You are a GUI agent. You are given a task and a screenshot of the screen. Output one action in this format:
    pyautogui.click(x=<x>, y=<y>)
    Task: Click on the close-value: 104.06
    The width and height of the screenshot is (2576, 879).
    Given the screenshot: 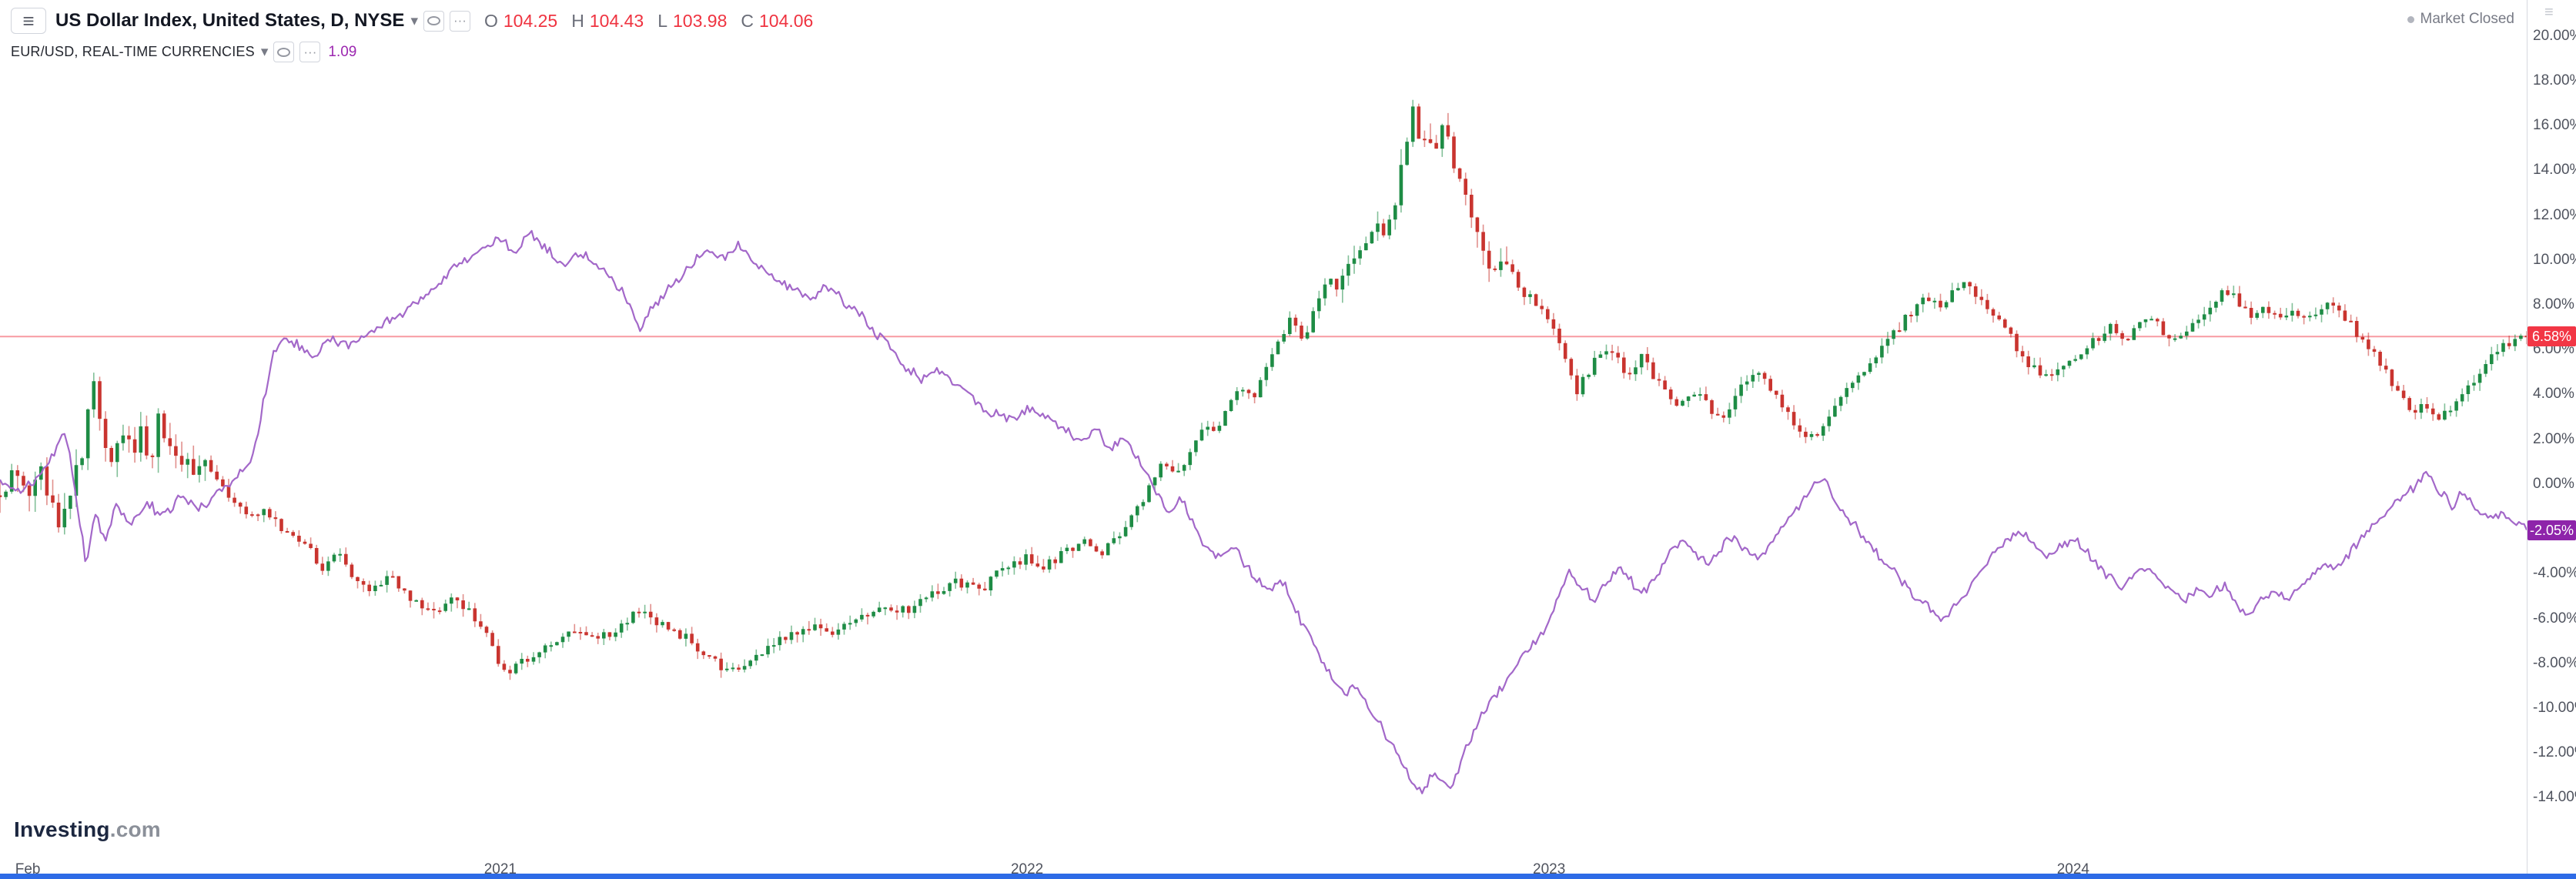 What is the action you would take?
    pyautogui.click(x=787, y=20)
    